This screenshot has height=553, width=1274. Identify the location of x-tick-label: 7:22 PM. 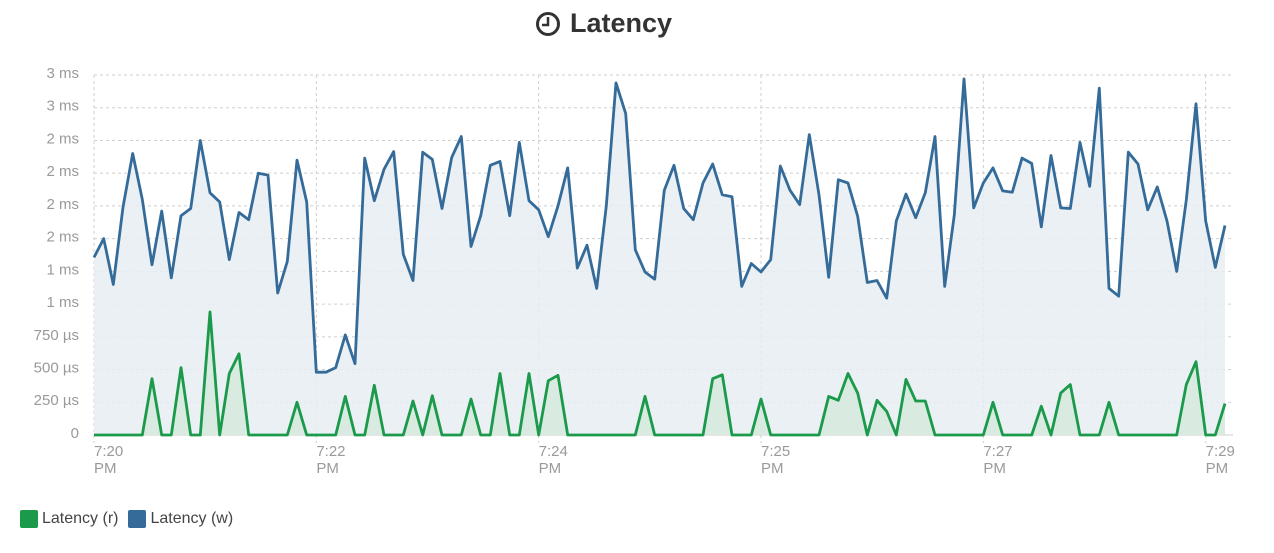
(331, 460).